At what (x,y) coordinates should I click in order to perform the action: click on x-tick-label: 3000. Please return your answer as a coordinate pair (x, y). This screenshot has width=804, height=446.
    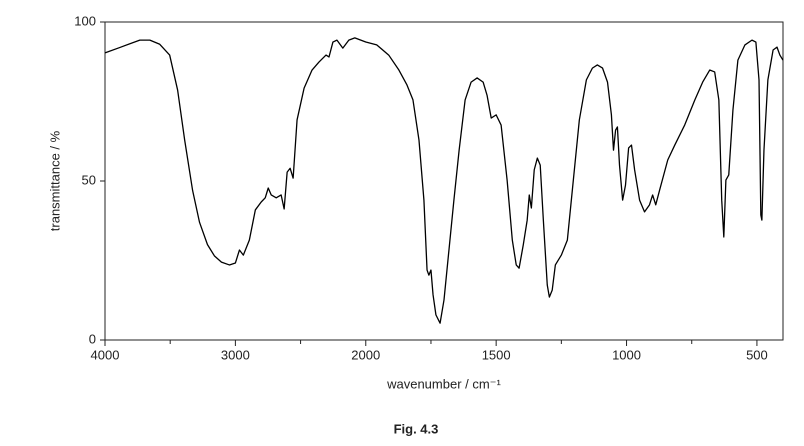
    Looking at the image, I should click on (235, 354).